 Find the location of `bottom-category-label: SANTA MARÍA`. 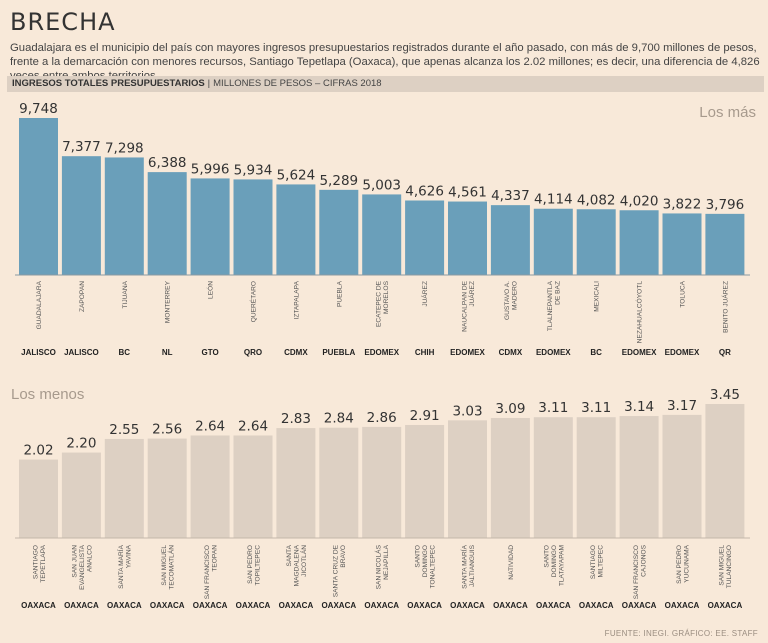

bottom-category-label: SANTA MARÍA is located at coordinates (120, 566).